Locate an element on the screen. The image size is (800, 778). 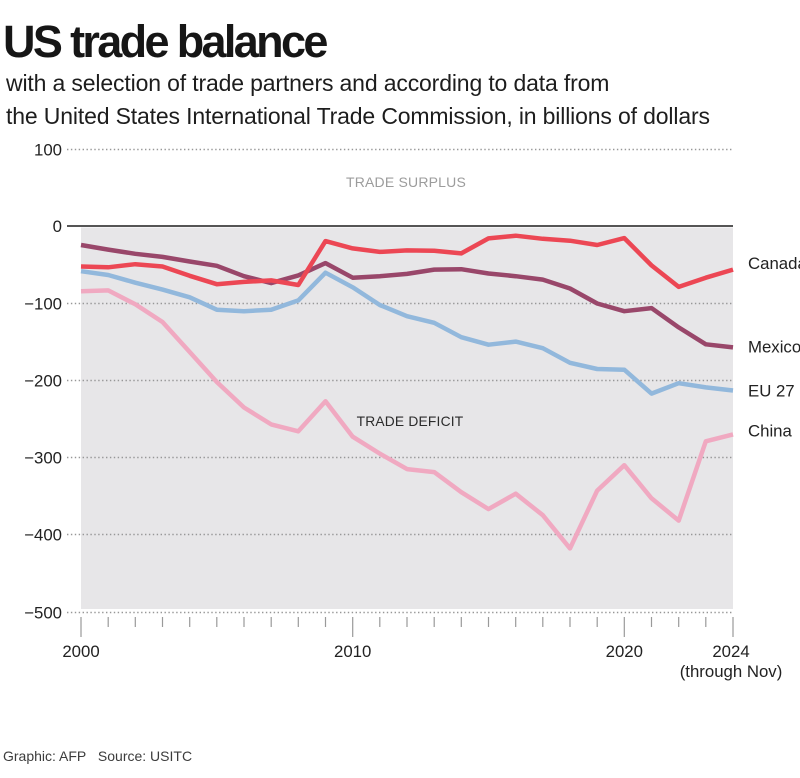
svg-text: −200 is located at coordinates (43, 381).